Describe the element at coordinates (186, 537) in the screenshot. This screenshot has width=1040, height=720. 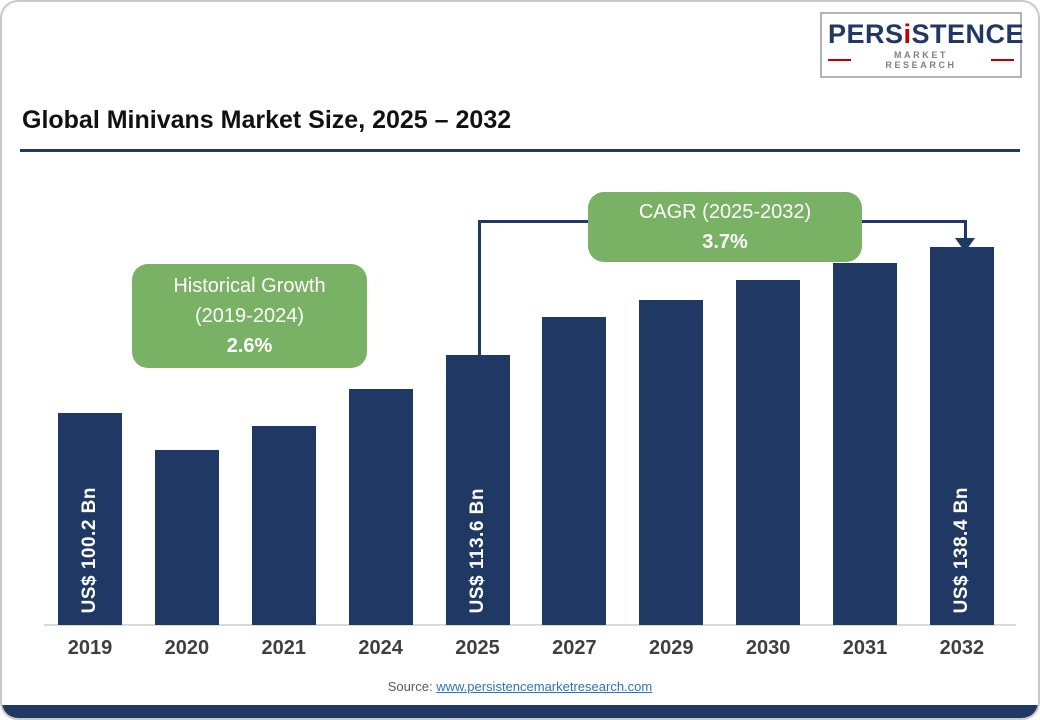
I see `bar-2020` at that location.